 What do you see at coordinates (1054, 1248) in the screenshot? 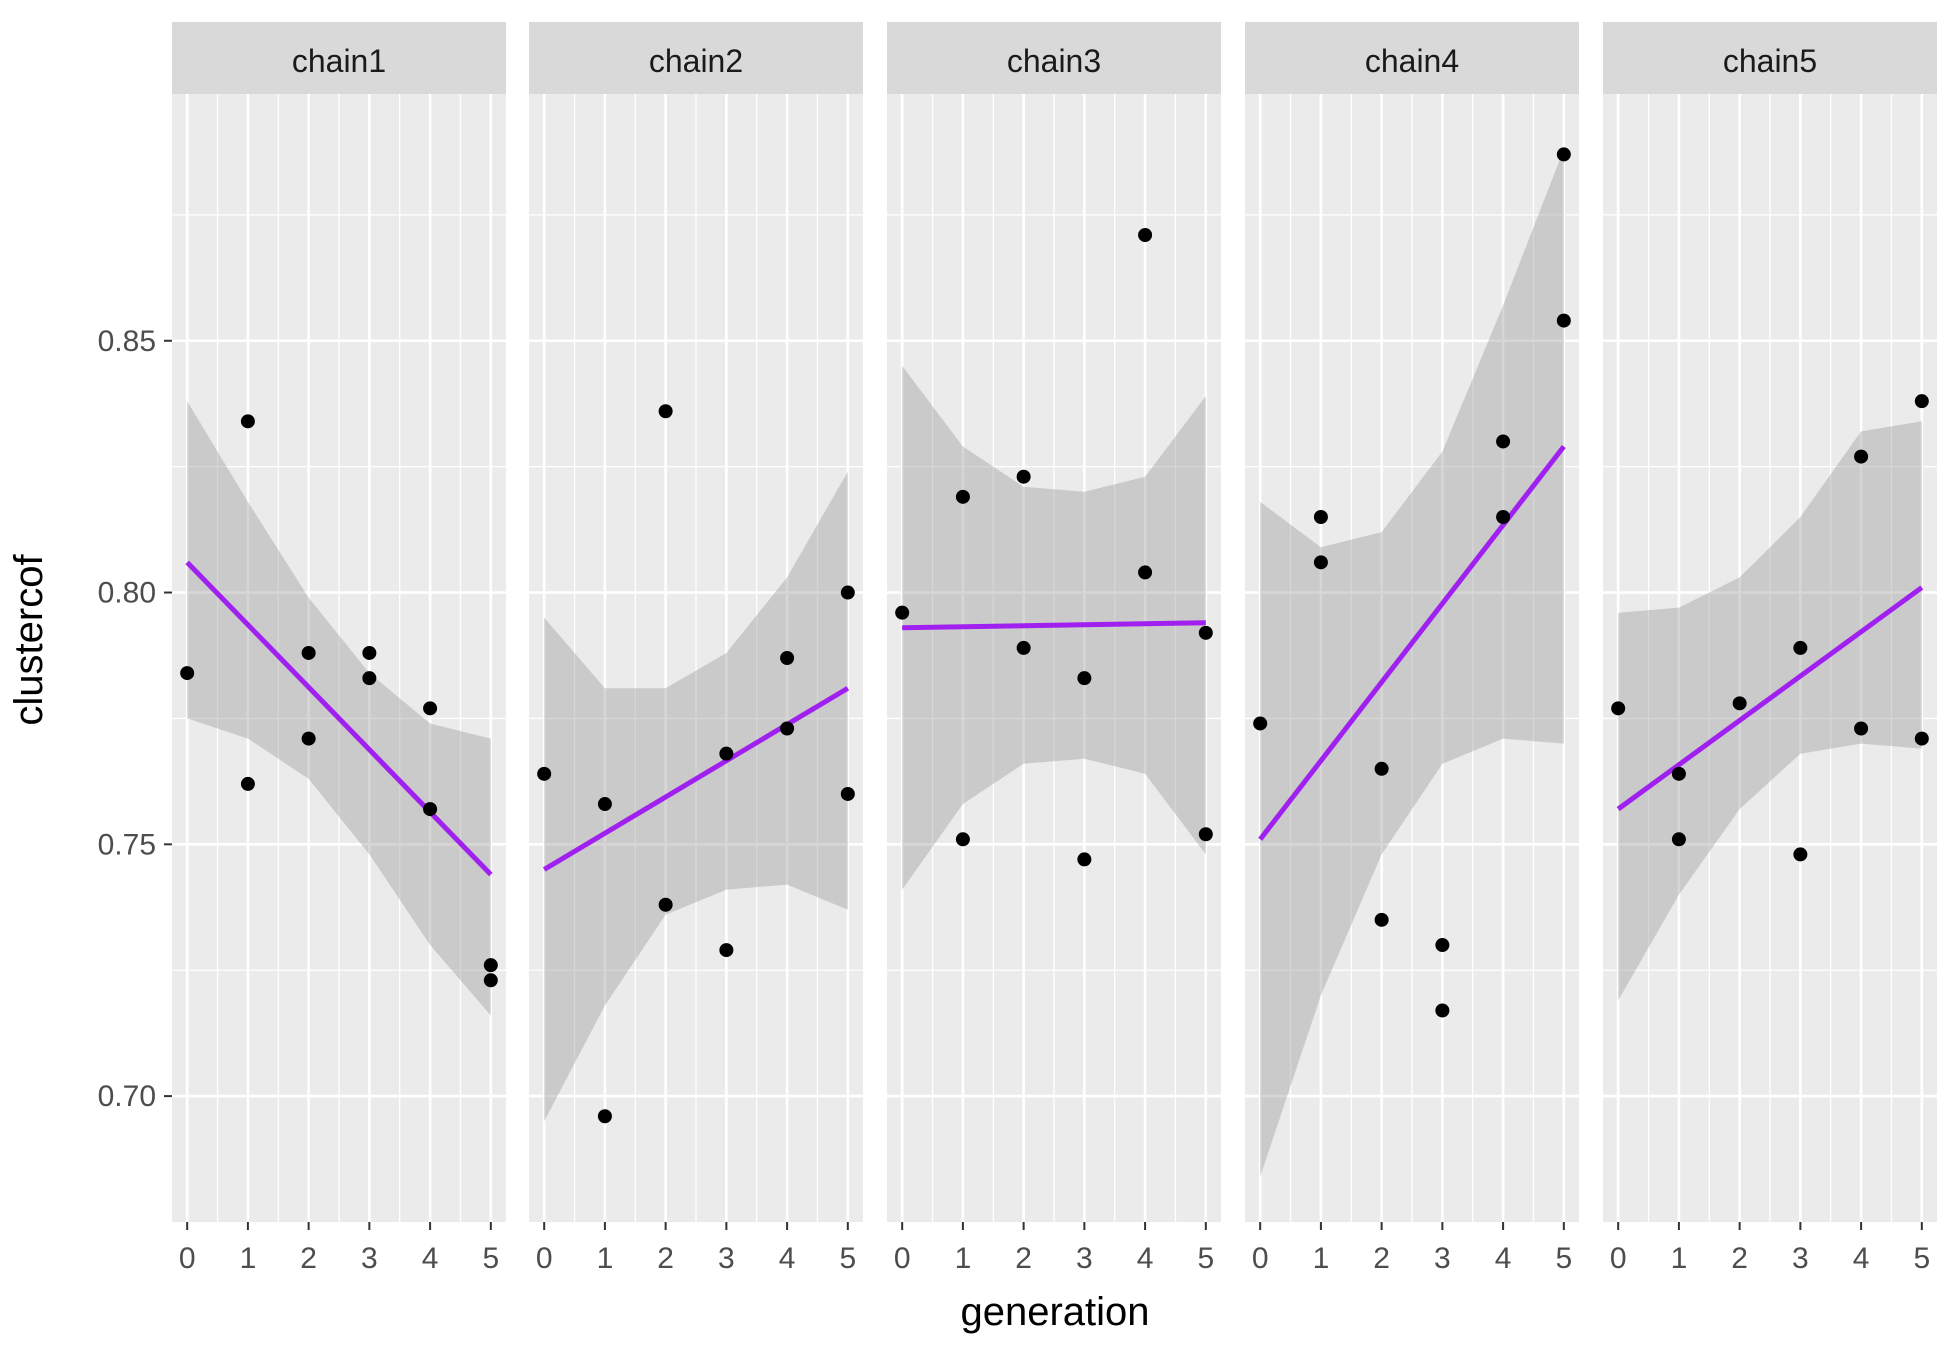
I see `x-axis: 0 1 2 3 4 5 0 1 2 3 4 5 0 1 2 3 4 5 0 1 2 3 4 5 0 1 2 3 4 5` at bounding box center [1054, 1248].